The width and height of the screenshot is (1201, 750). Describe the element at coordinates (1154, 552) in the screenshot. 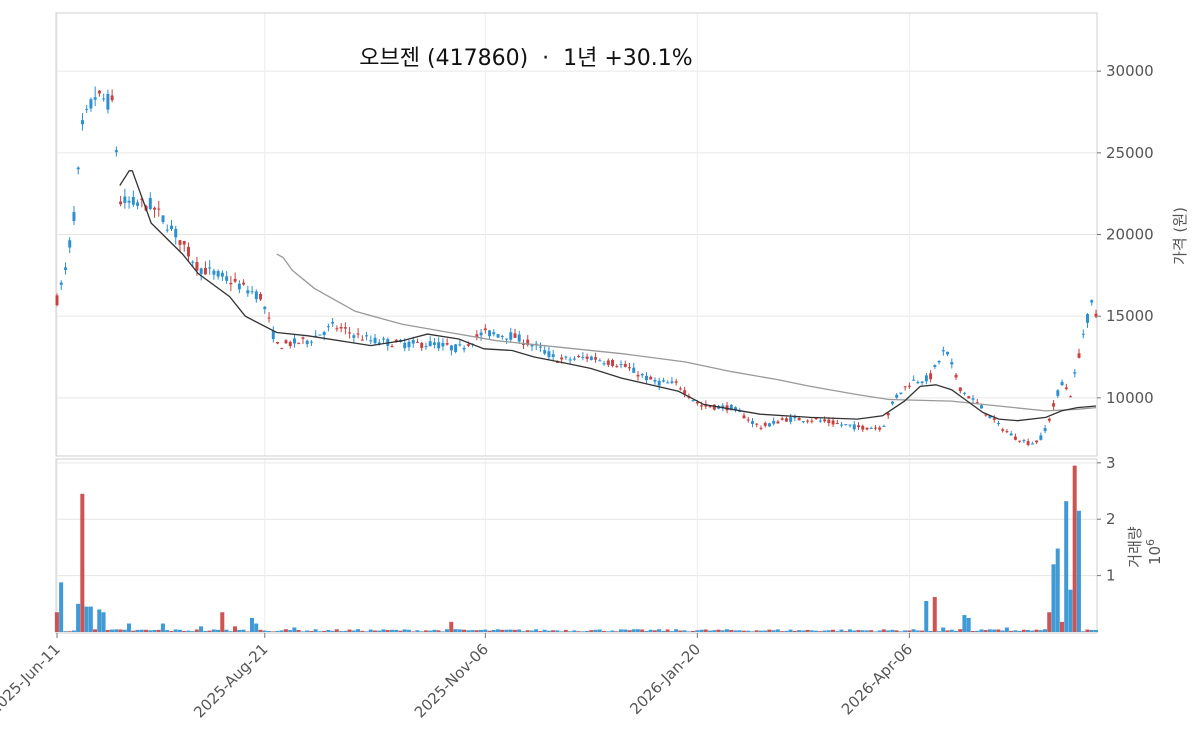

I see `volume-multiplier-label: 106` at that location.